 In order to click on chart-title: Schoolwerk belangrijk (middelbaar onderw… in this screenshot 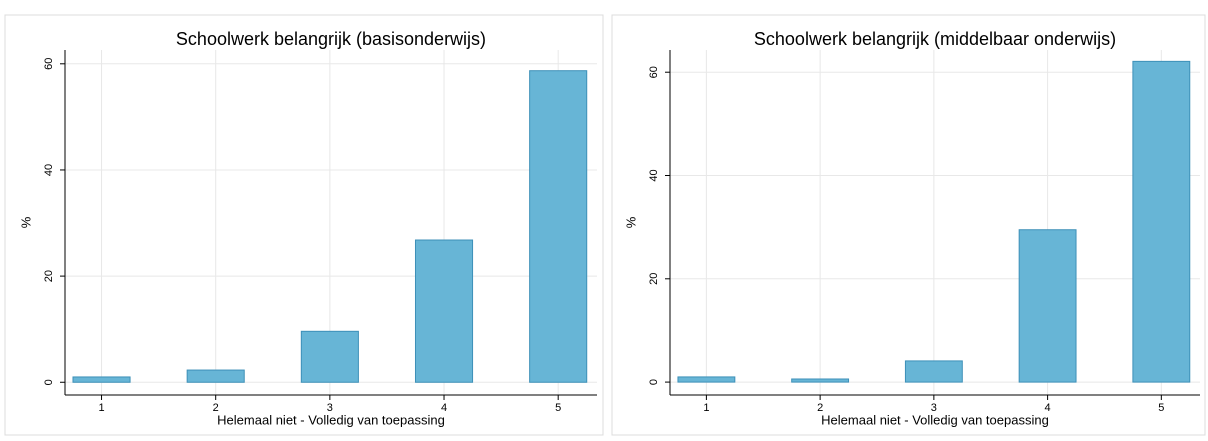, I will do `click(935, 39)`.